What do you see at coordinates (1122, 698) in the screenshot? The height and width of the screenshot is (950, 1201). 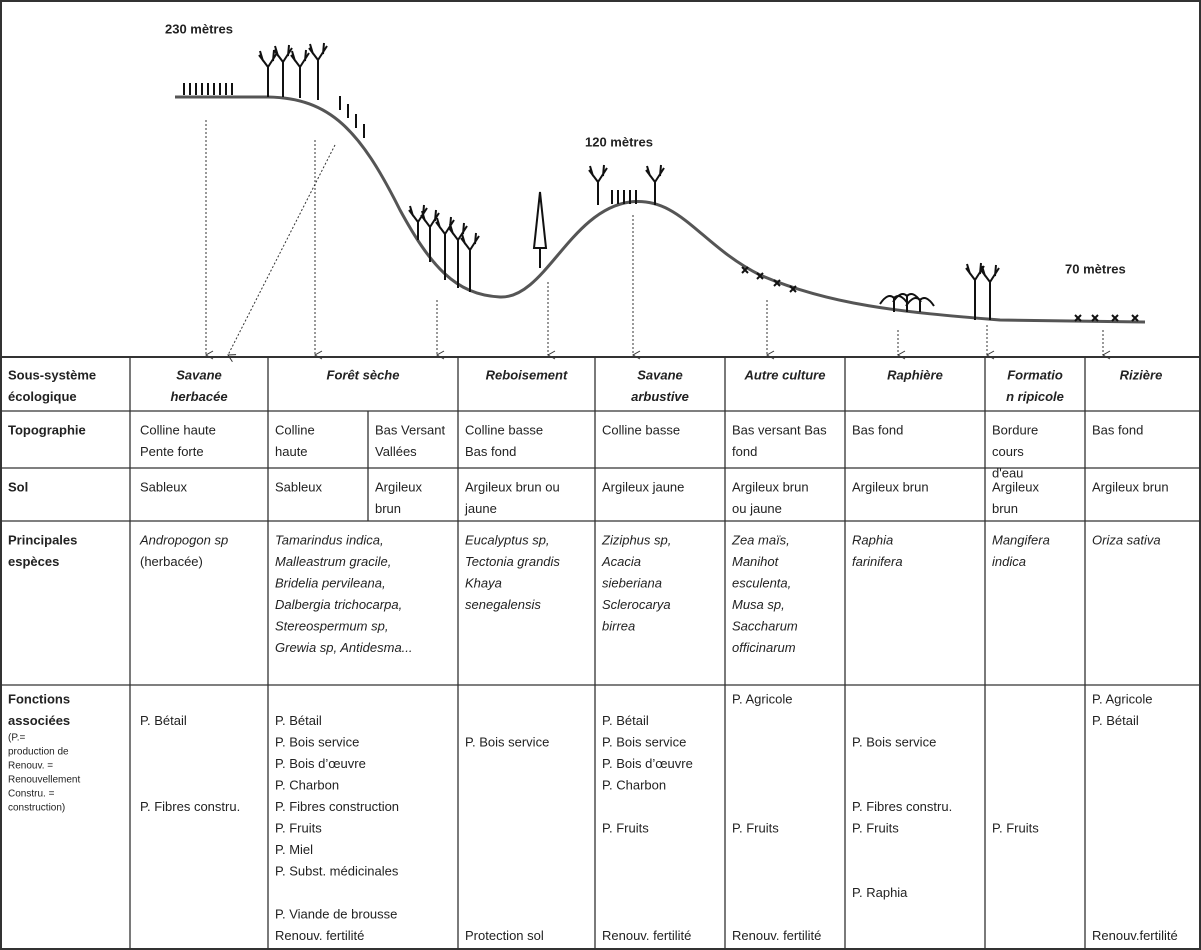 I see `function-item: P. Agricole` at bounding box center [1122, 698].